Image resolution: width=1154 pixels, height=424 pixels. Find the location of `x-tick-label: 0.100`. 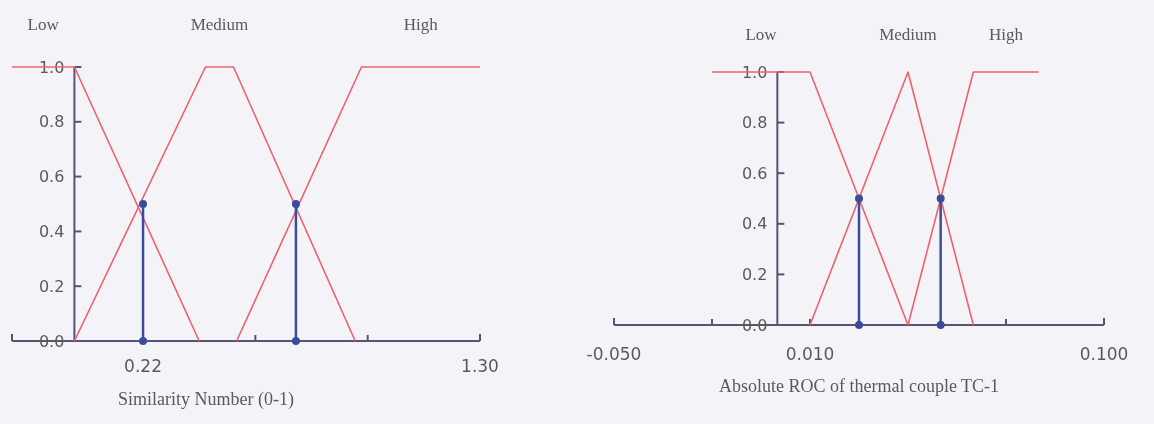

x-tick-label: 0.100 is located at coordinates (1104, 354).